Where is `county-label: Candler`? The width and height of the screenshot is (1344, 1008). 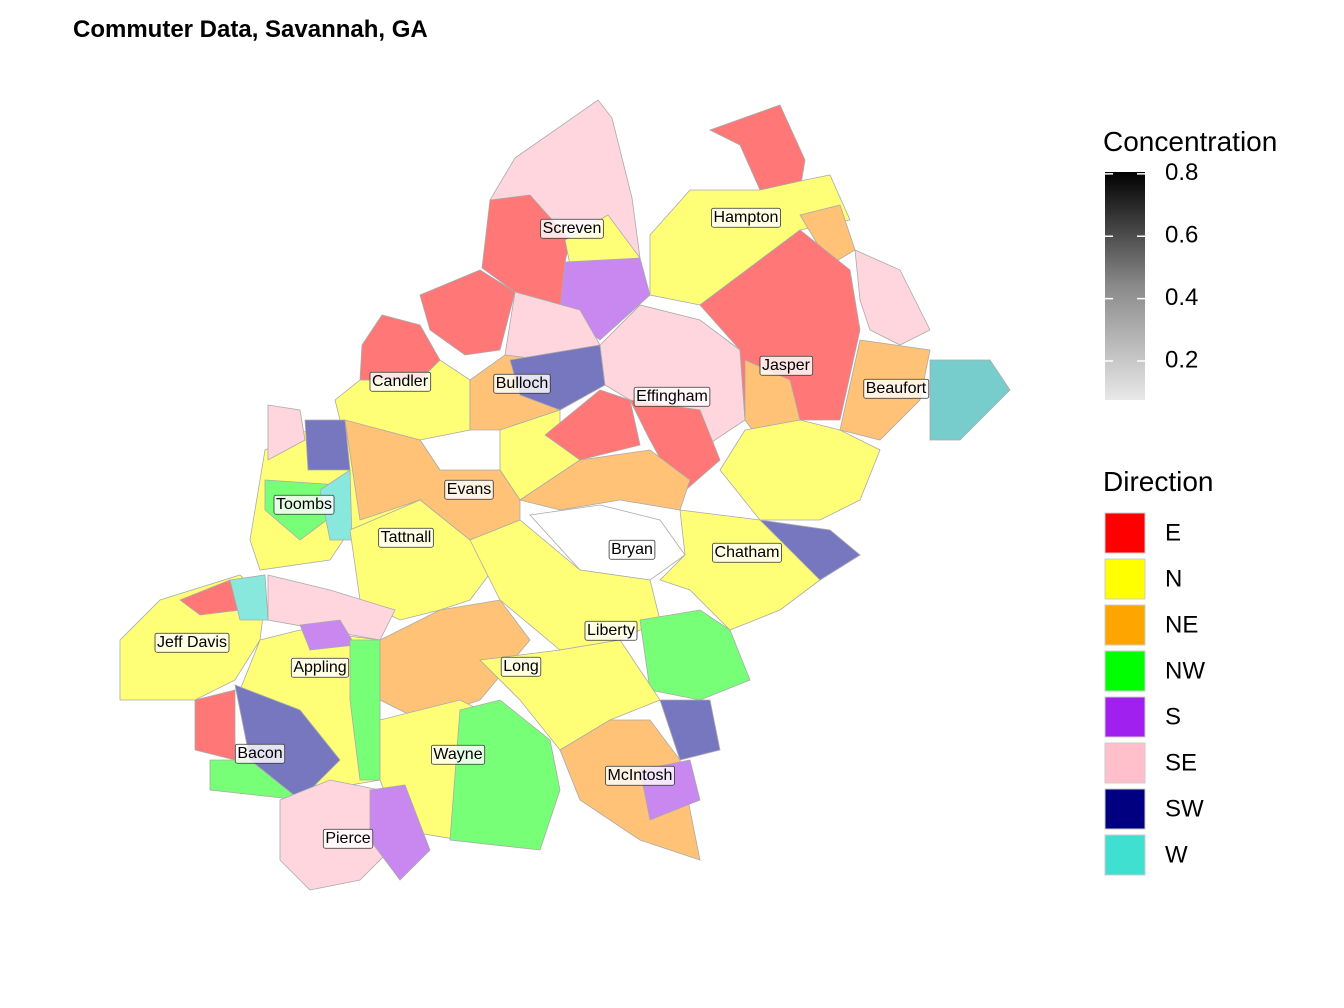 county-label: Candler is located at coordinates (400, 381).